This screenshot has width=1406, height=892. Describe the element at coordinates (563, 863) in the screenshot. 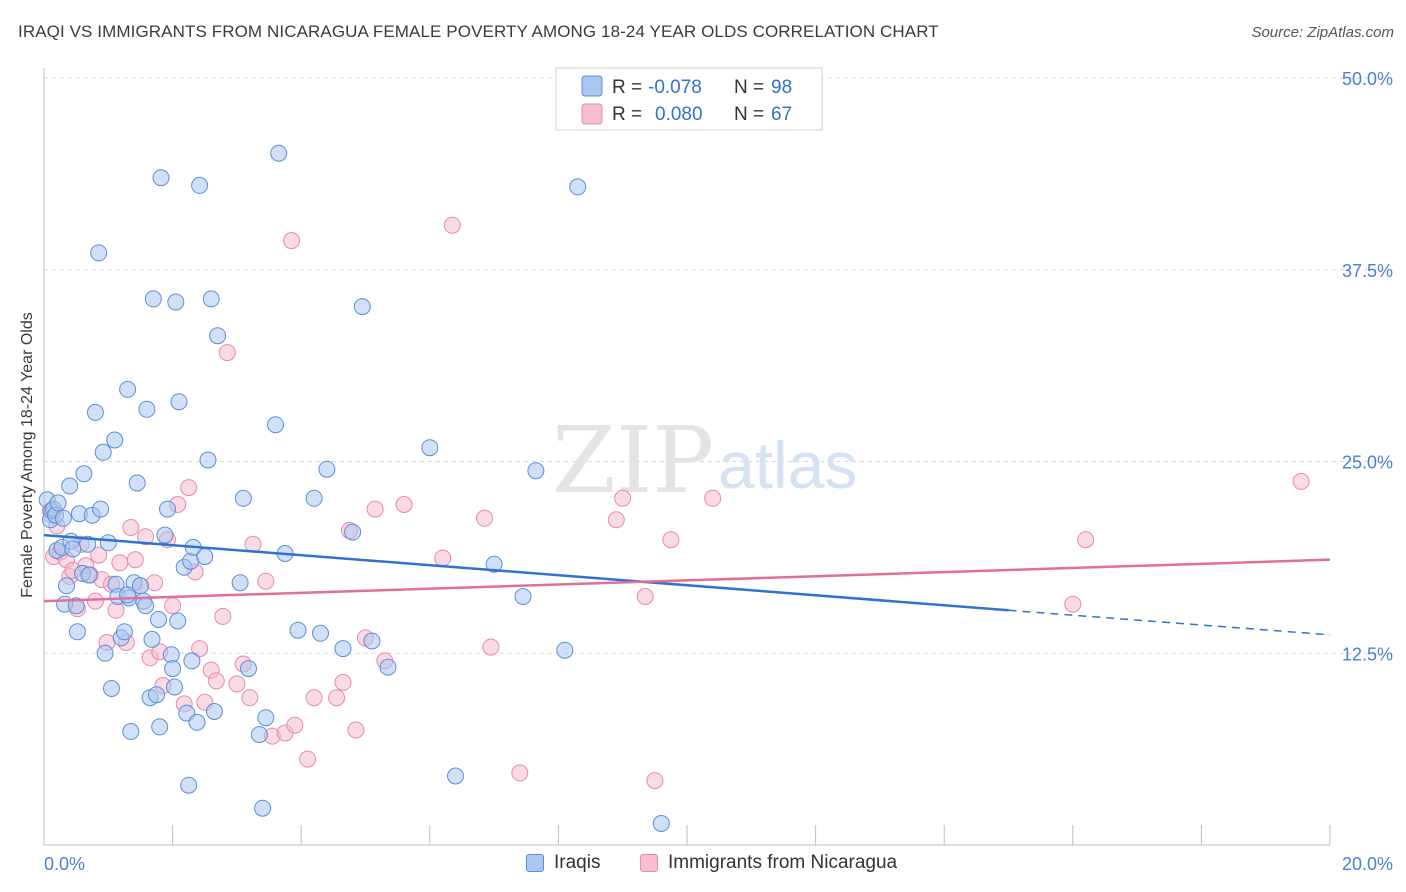

I see `legend-item-iraqis: Iraqis` at that location.